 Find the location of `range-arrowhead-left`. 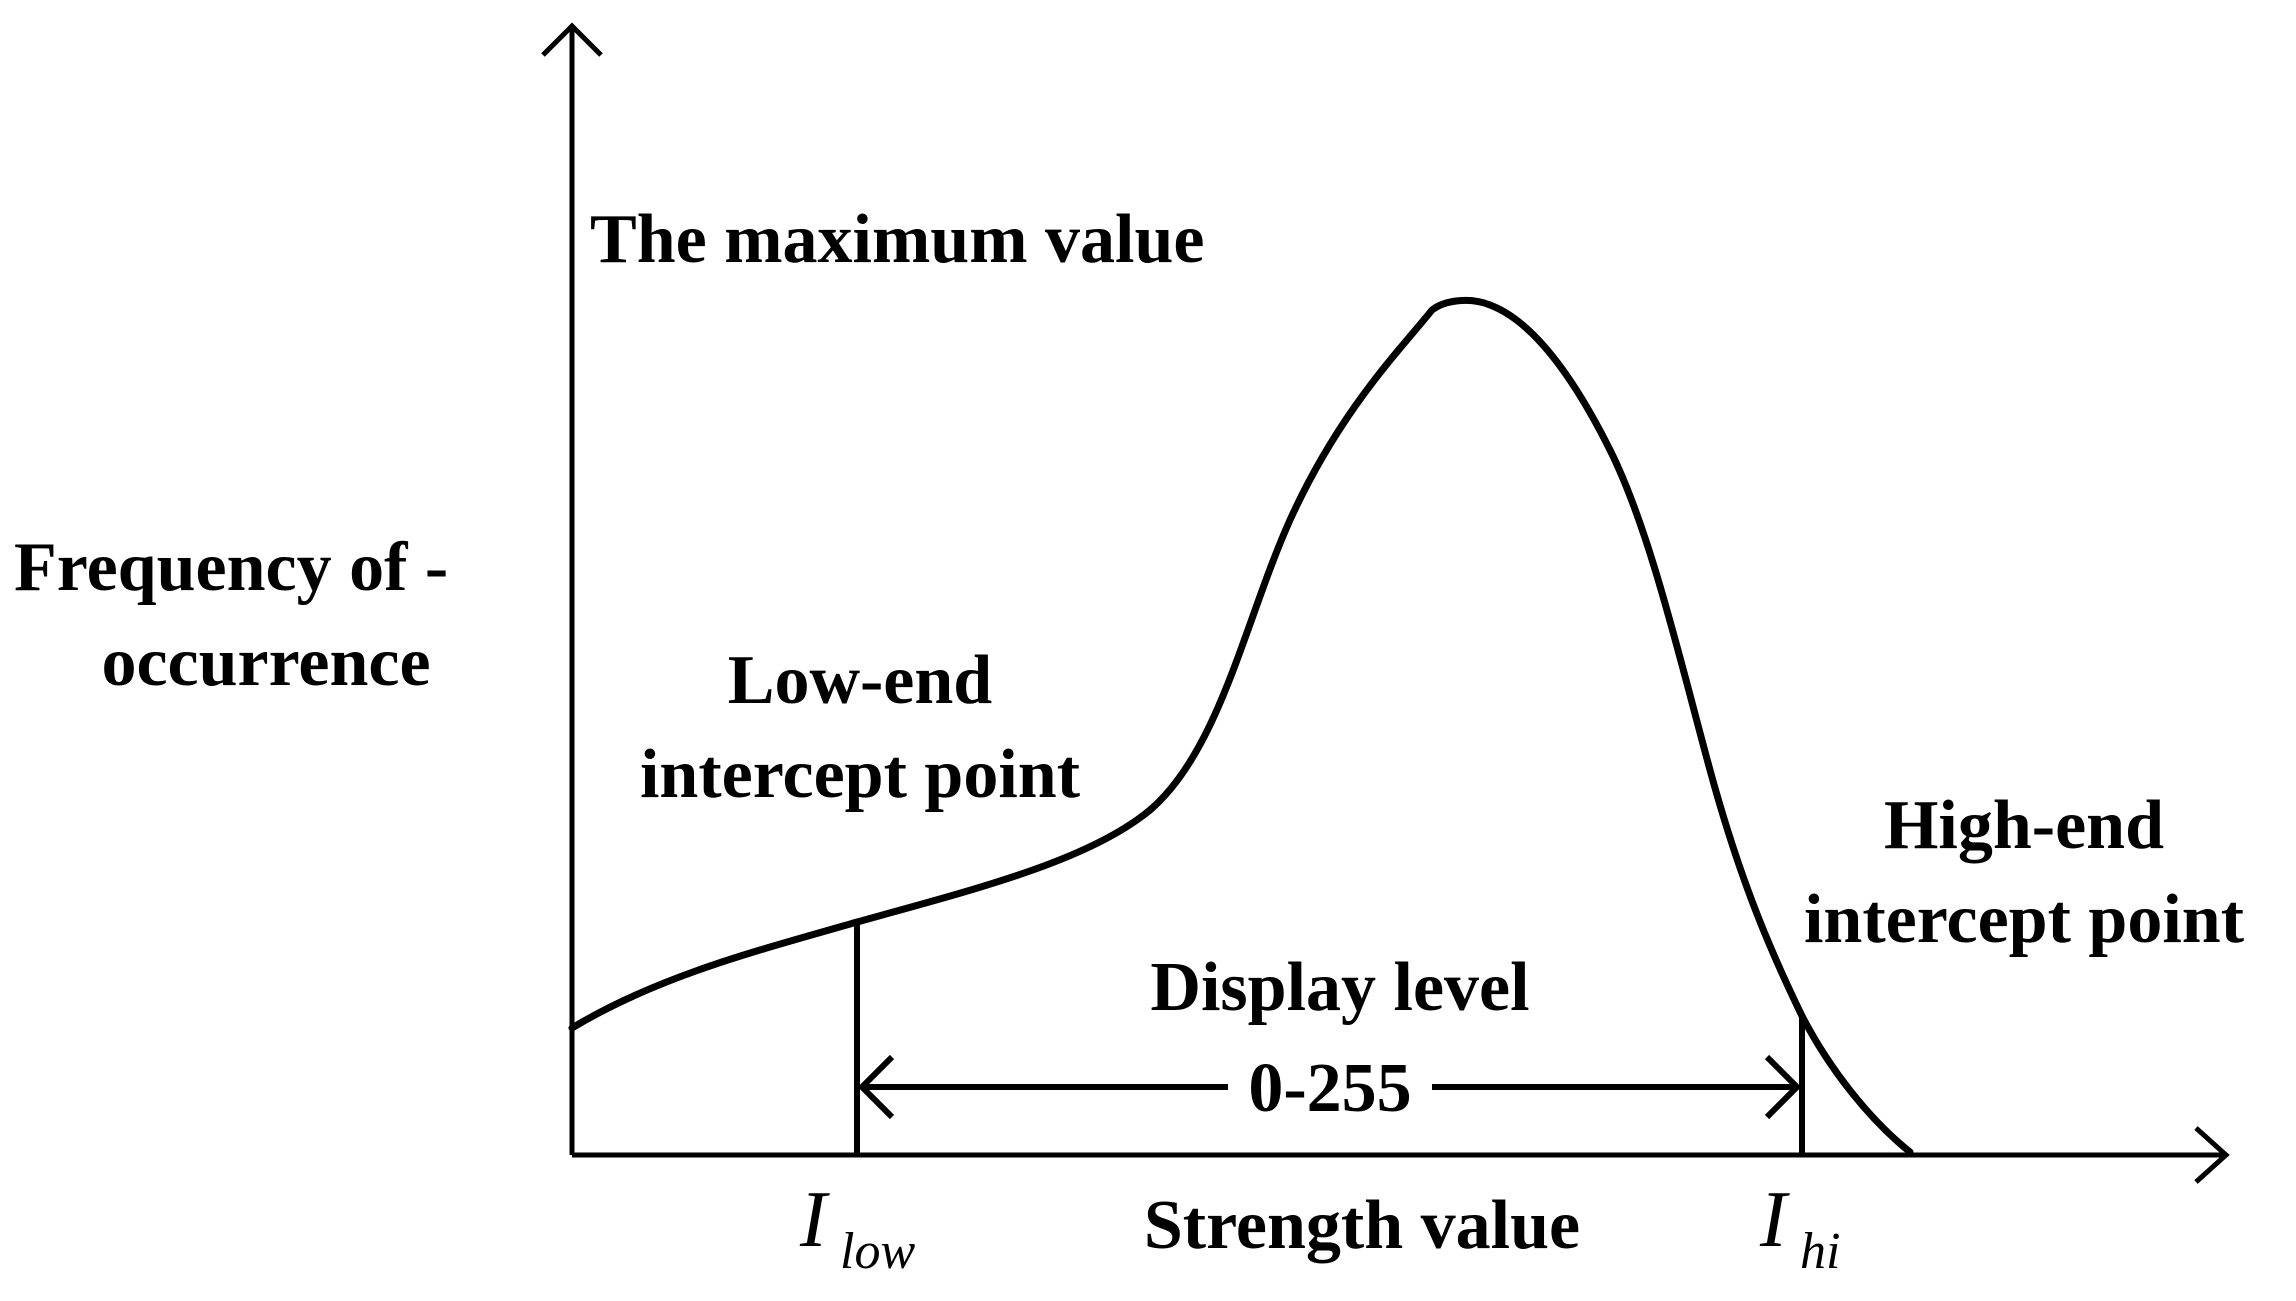

range-arrowhead-left is located at coordinates (876, 1087).